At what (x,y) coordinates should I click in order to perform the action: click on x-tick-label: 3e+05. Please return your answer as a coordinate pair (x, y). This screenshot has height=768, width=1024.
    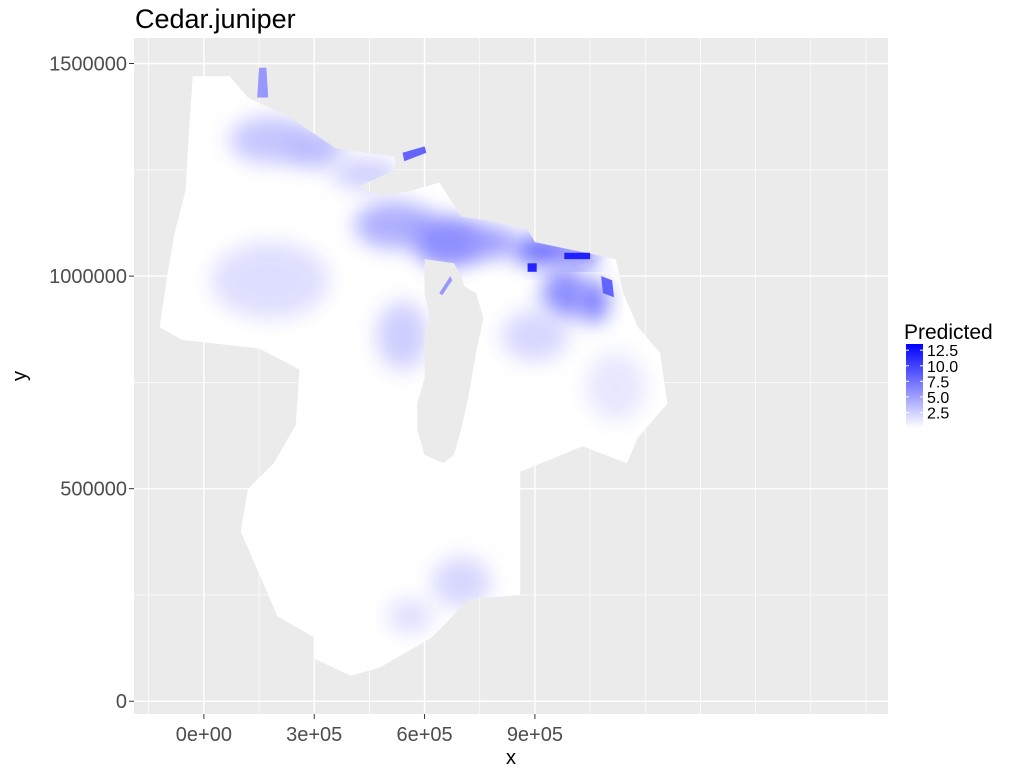
    Looking at the image, I should click on (314, 735).